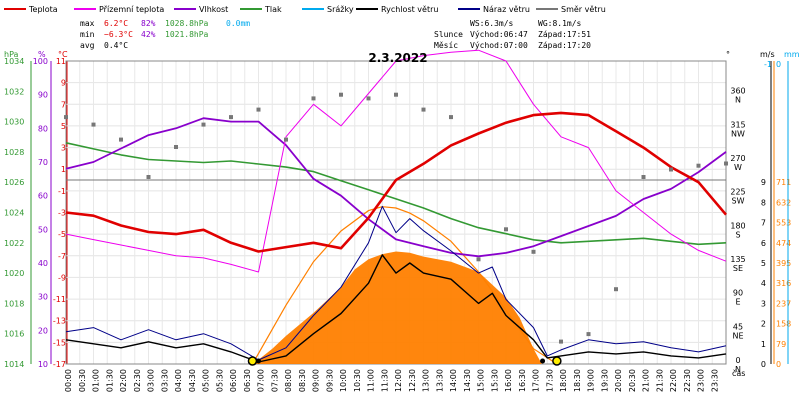 The height and width of the screenshot is (404, 800). What do you see at coordinates (738, 293) in the screenshot?
I see `direction-tick: 90` at bounding box center [738, 293].